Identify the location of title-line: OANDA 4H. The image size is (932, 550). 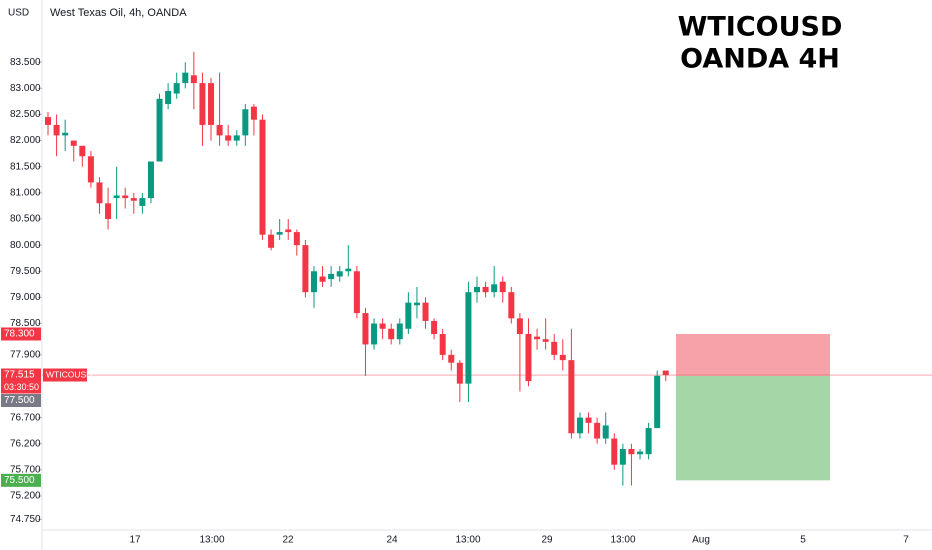
(760, 59).